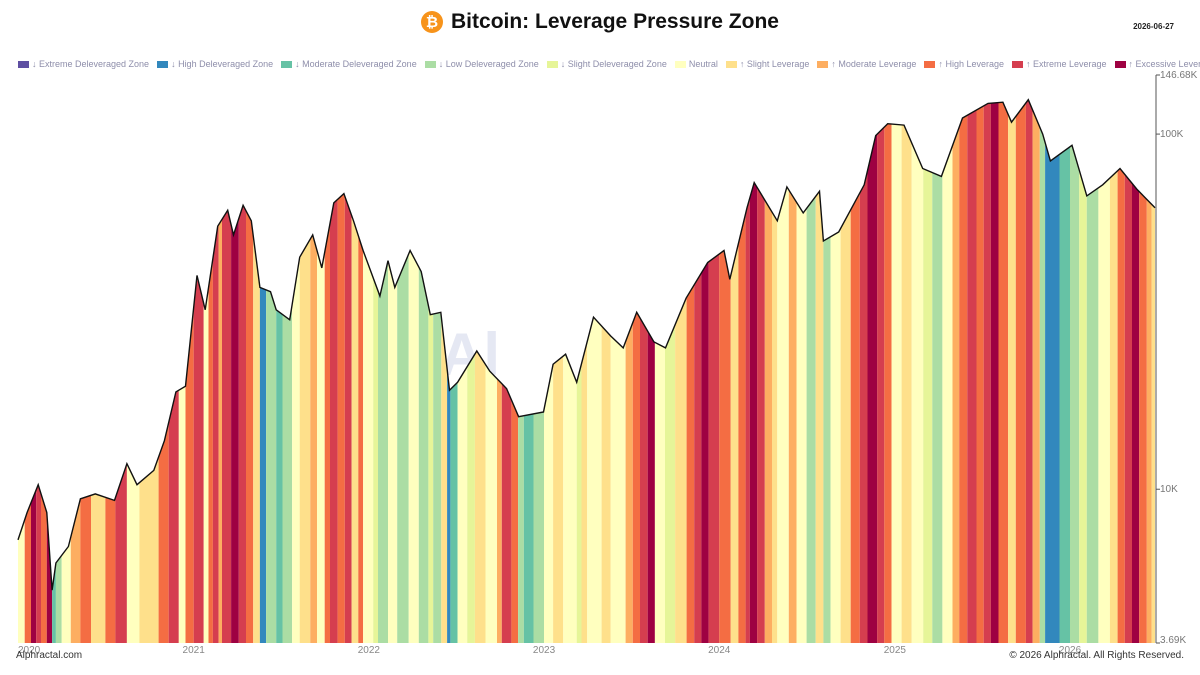 The image size is (1200, 675). What do you see at coordinates (874, 64) in the screenshot?
I see `legend-label: ↑ Moderate Leverage` at bounding box center [874, 64].